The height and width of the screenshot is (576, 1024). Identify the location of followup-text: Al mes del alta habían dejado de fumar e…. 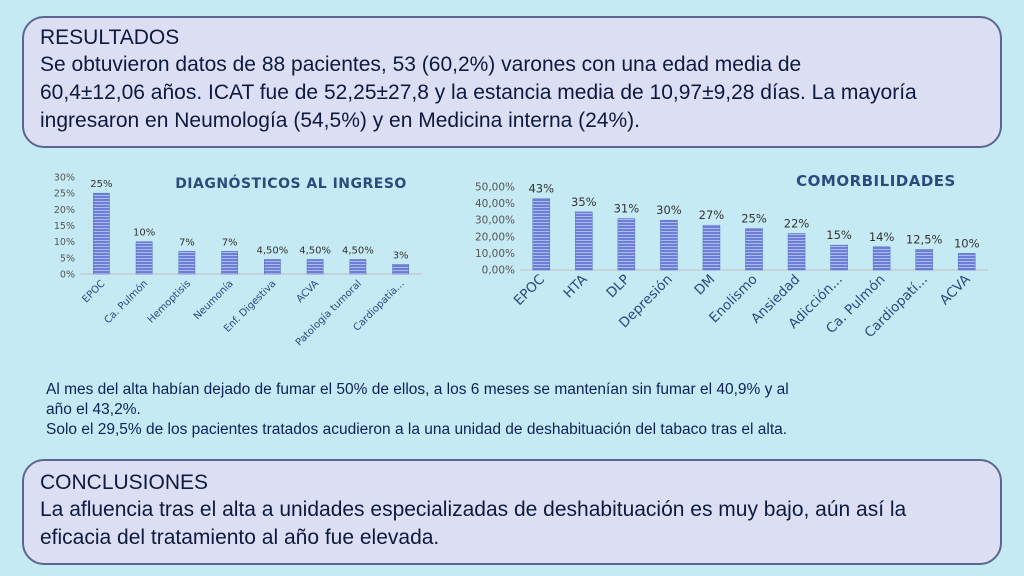
(521, 410).